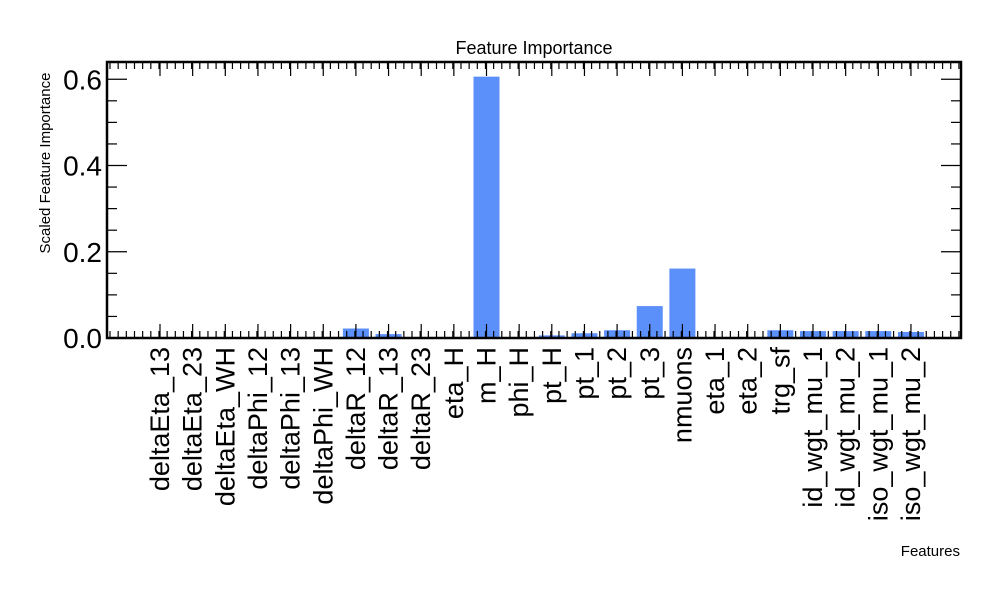 Image resolution: width=1000 pixels, height=600 pixels. I want to click on y-tick-label: 0.4, so click(82, 166).